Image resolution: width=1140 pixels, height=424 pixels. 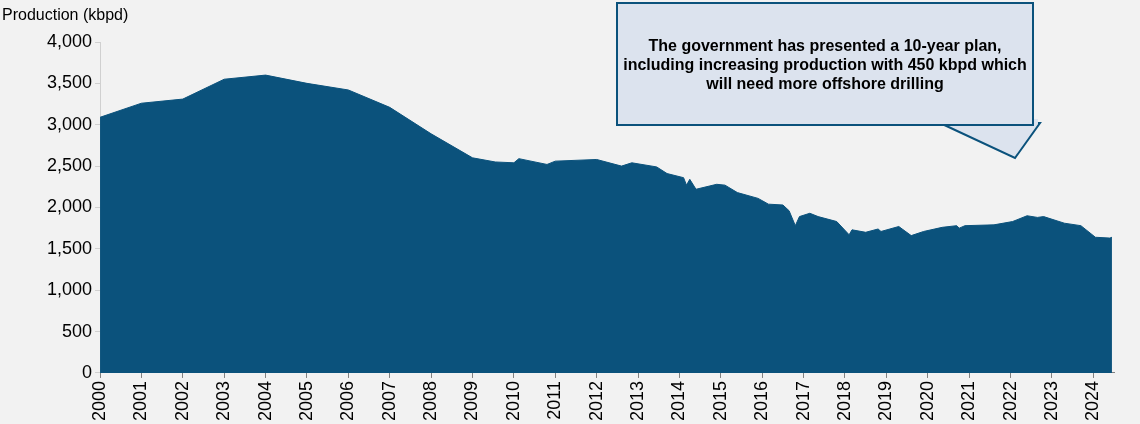 I want to click on x-tick-label: 2011, so click(x=554, y=400).